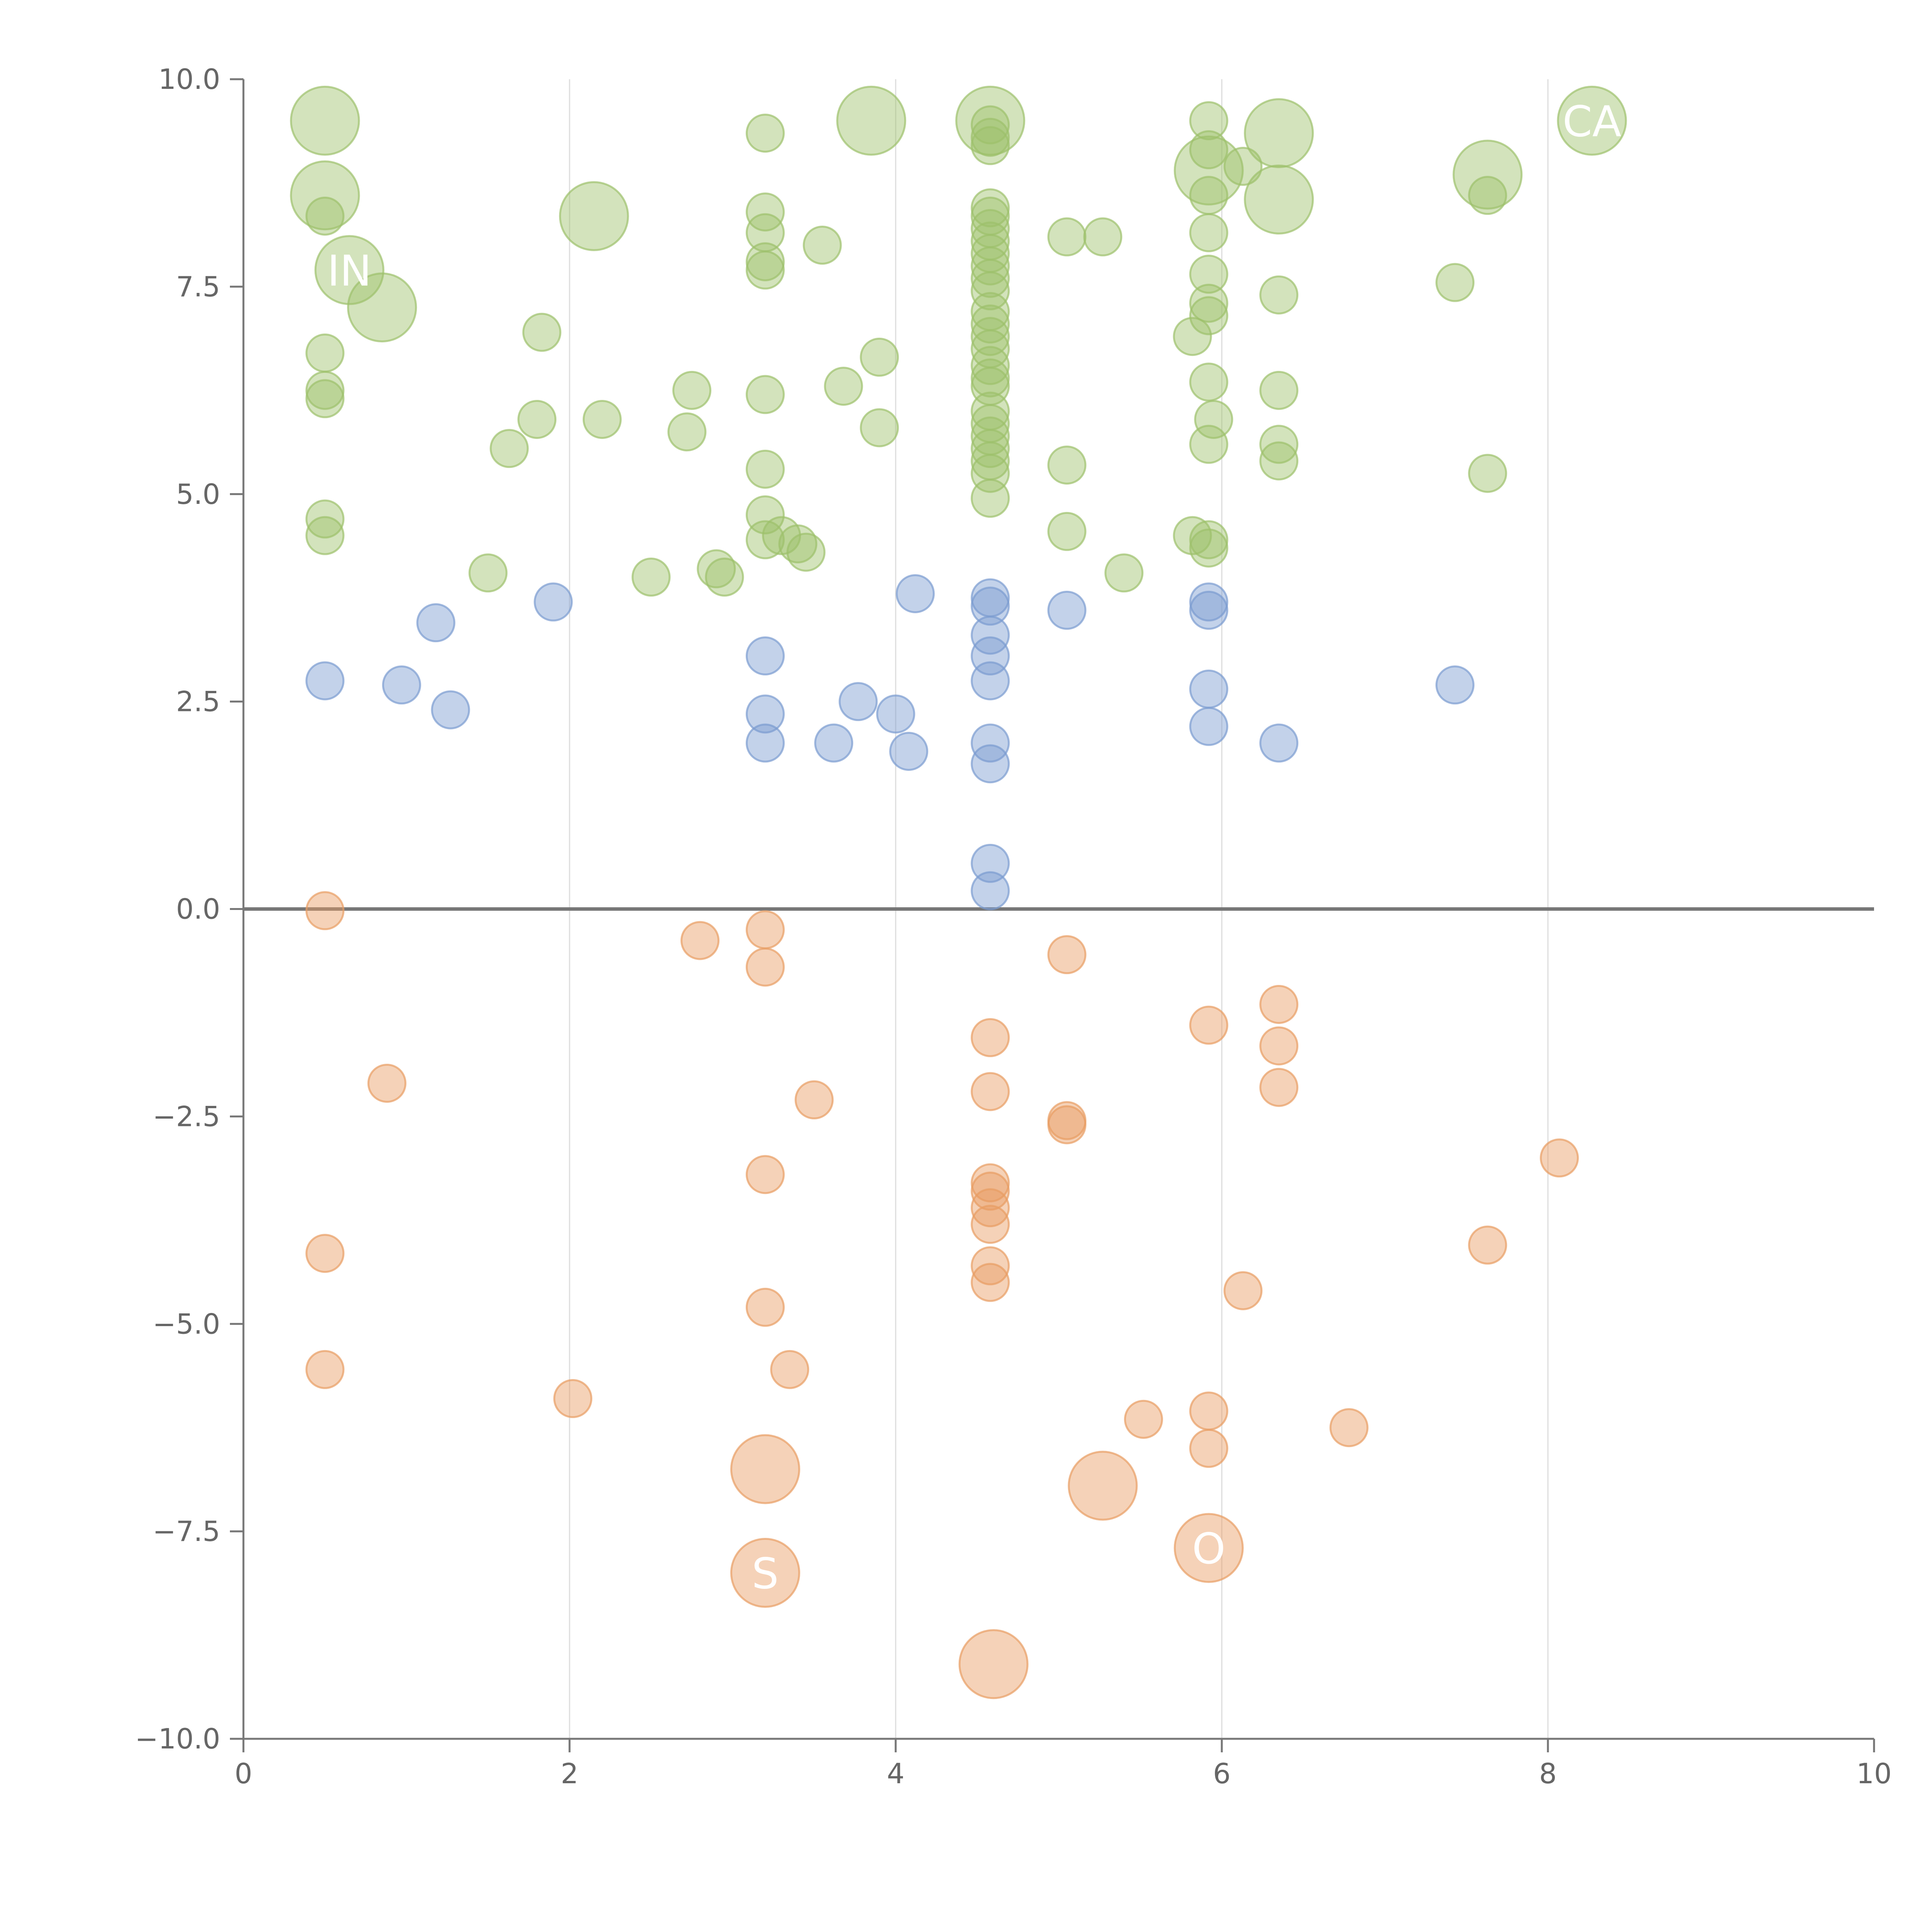  Describe the element at coordinates (189, 79) in the screenshot. I see `y-tick-label: 10.0` at that location.